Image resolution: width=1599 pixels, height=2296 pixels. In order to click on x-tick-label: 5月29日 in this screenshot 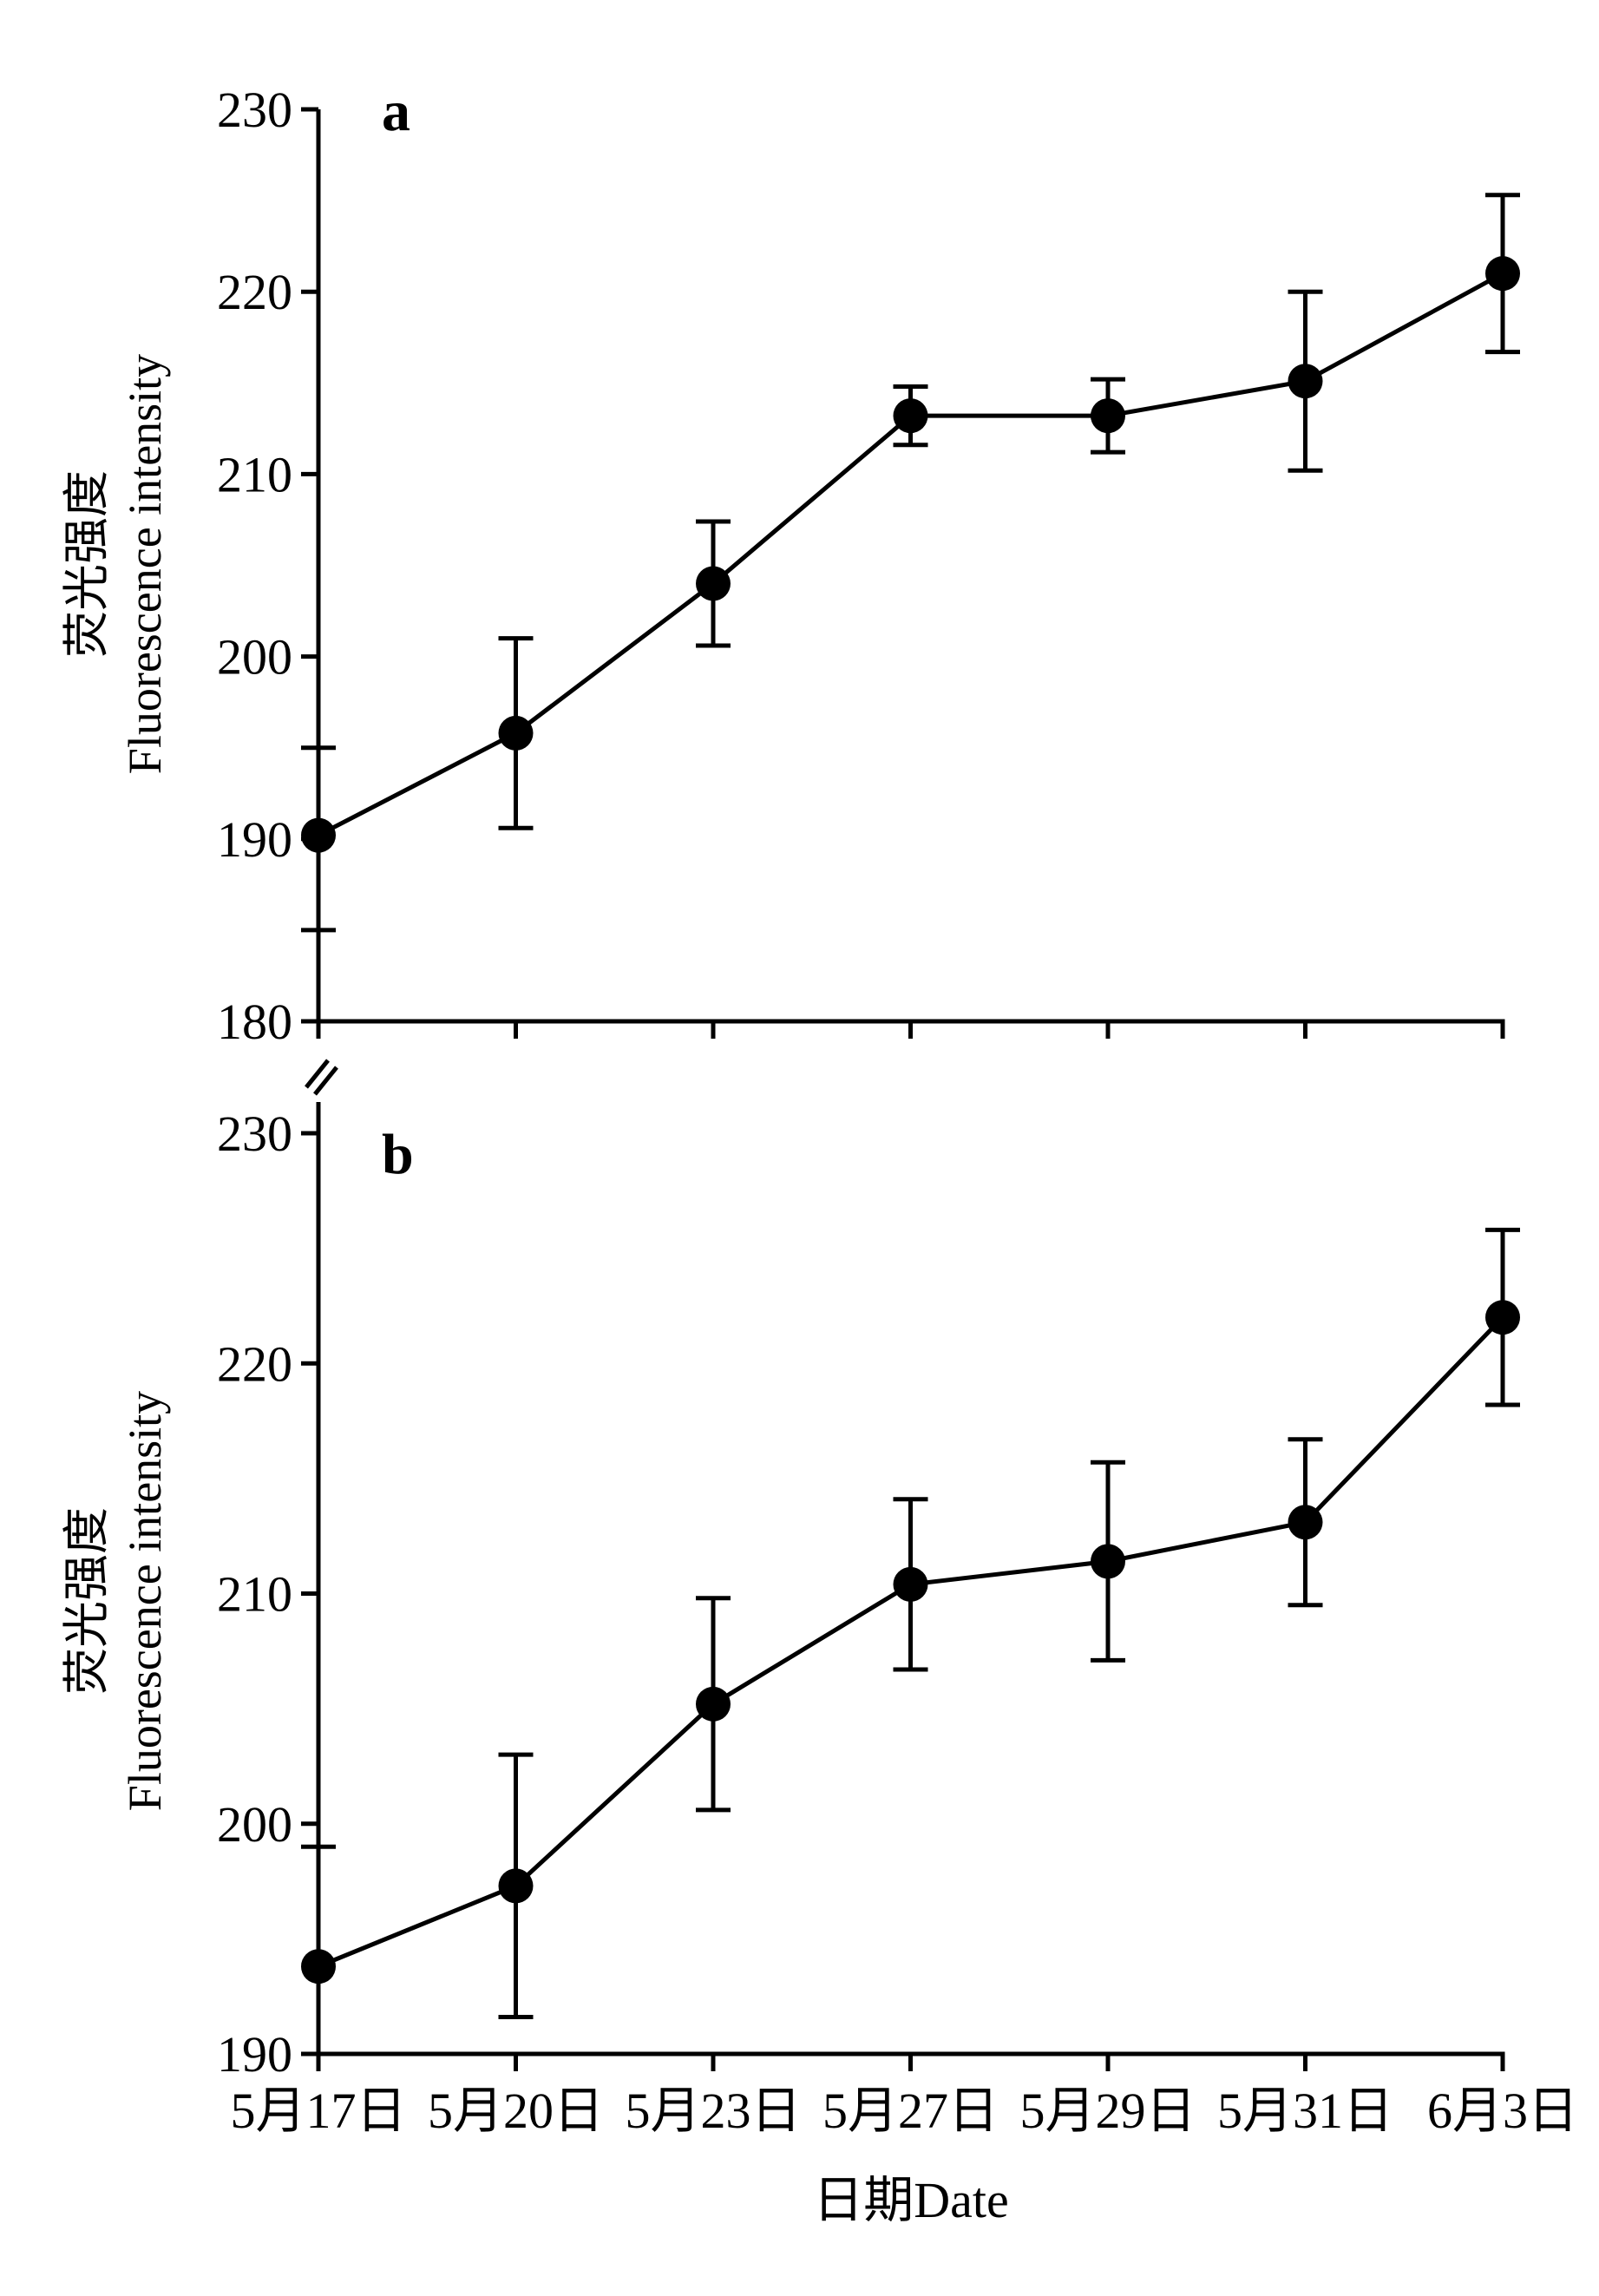, I will do `click(1107, 2111)`.